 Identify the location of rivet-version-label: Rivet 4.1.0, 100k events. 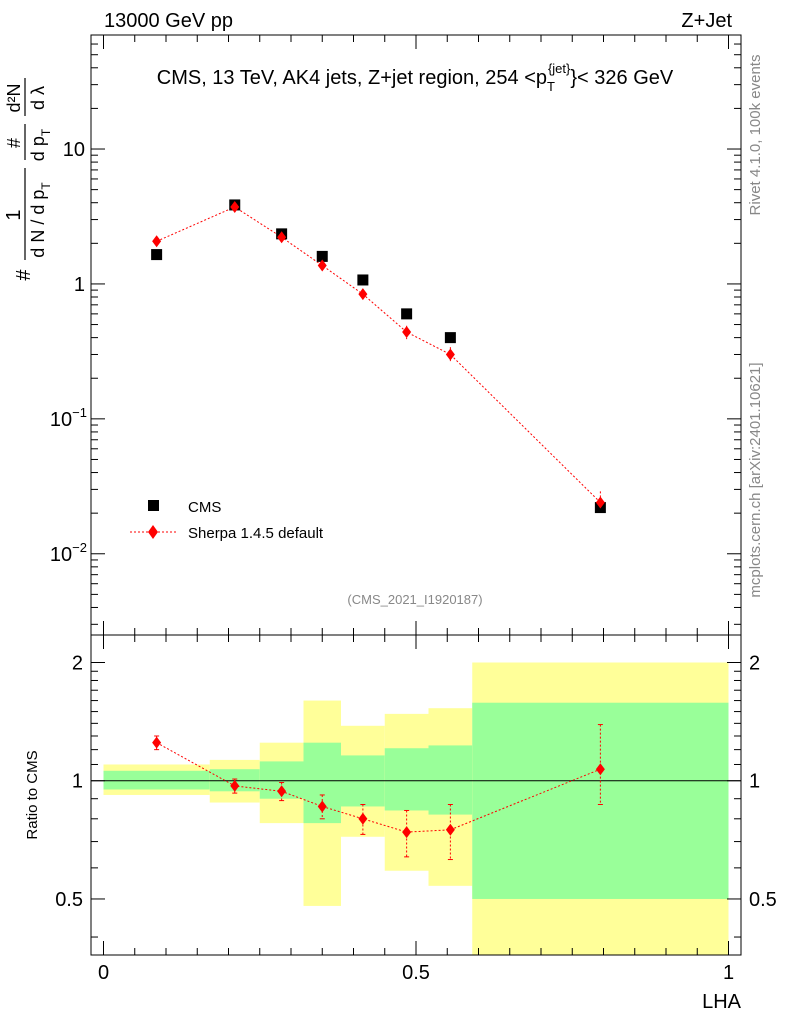
(755, 135).